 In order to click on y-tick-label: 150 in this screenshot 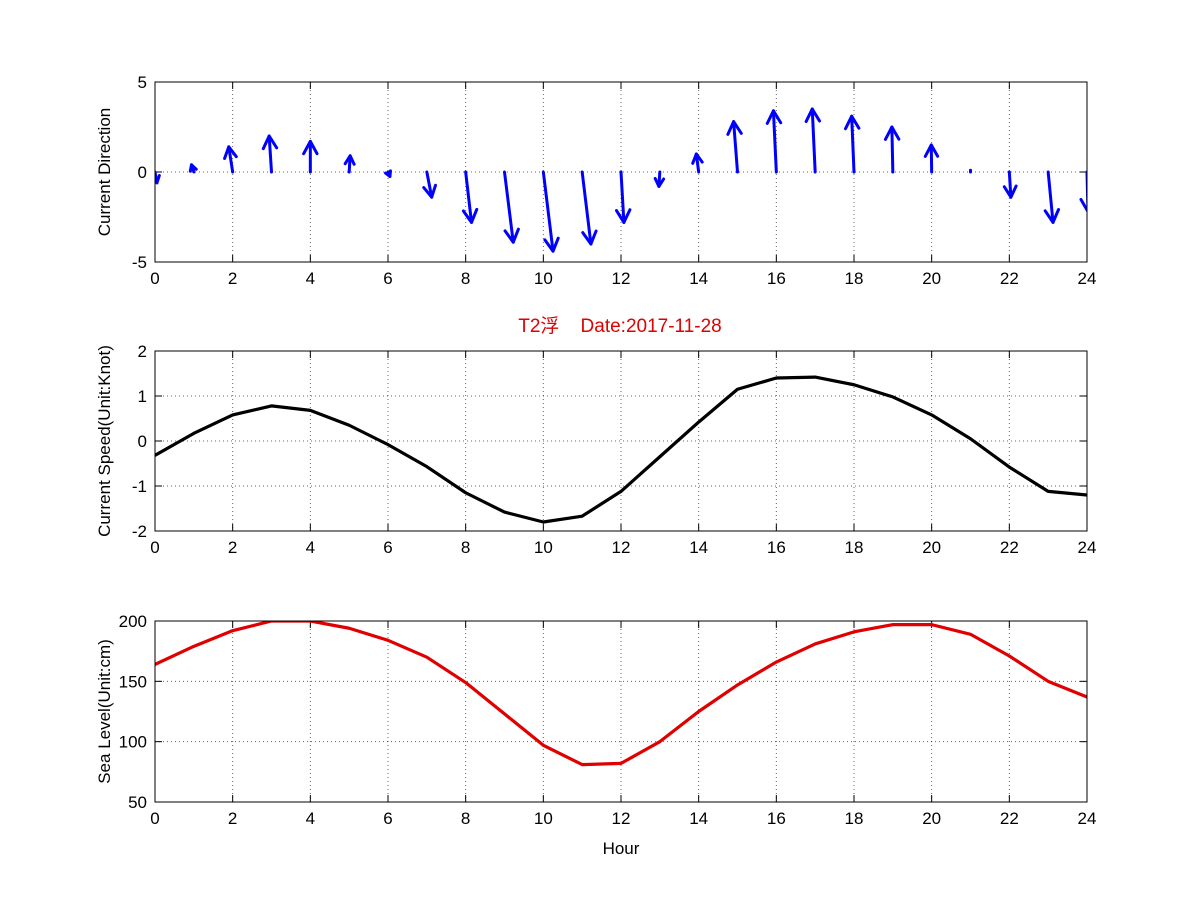, I will do `click(133, 681)`.